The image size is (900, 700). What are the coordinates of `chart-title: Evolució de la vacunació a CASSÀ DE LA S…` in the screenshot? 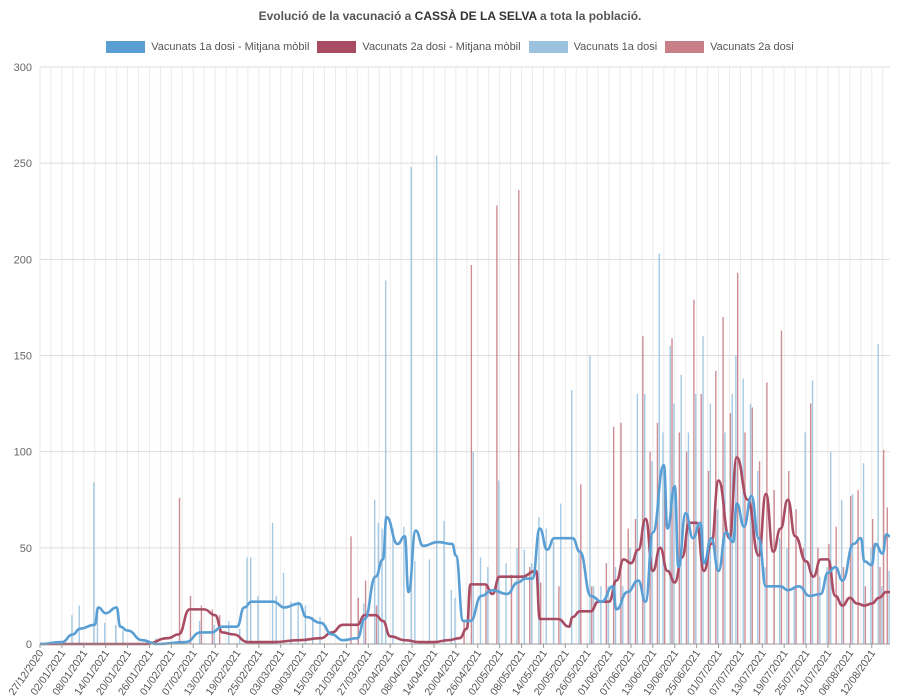 It's located at (450, 16).